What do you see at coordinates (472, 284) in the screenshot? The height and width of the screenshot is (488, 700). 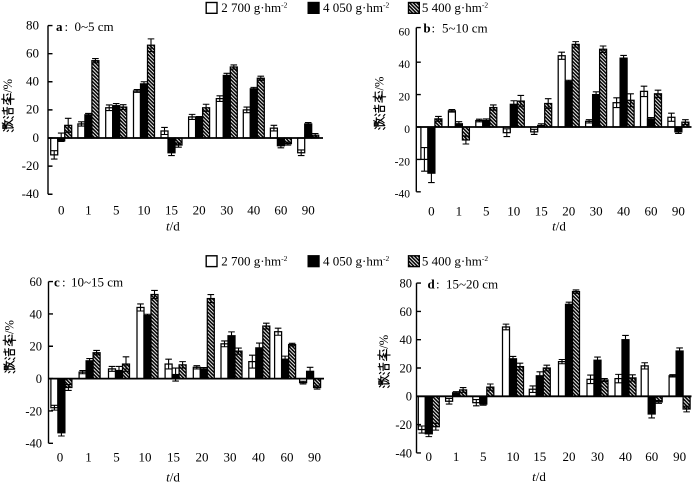 I see `svg-text: 15~20 cm` at bounding box center [472, 284].